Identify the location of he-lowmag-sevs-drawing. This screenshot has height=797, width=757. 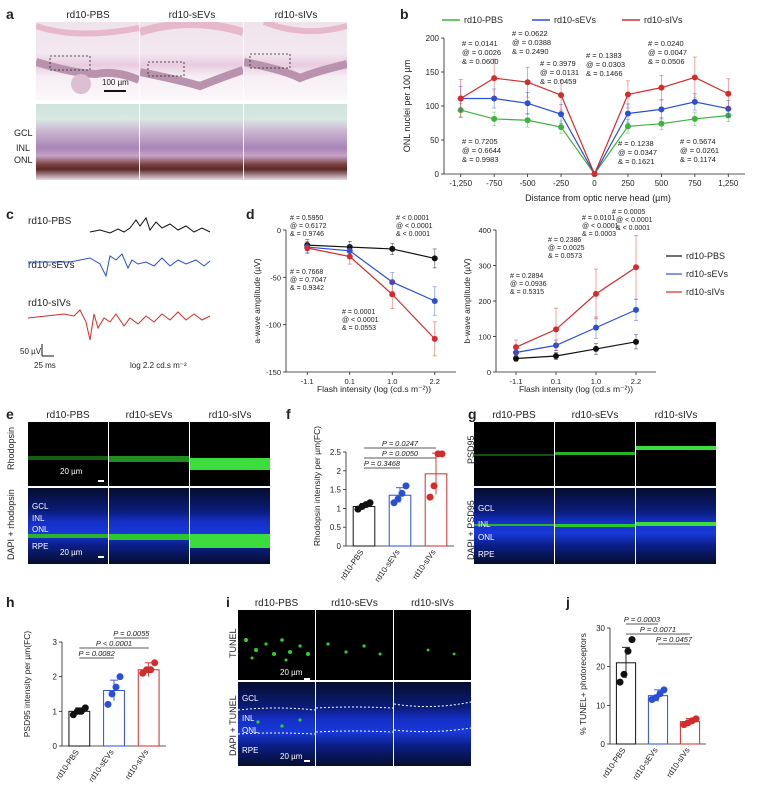
(191, 56).